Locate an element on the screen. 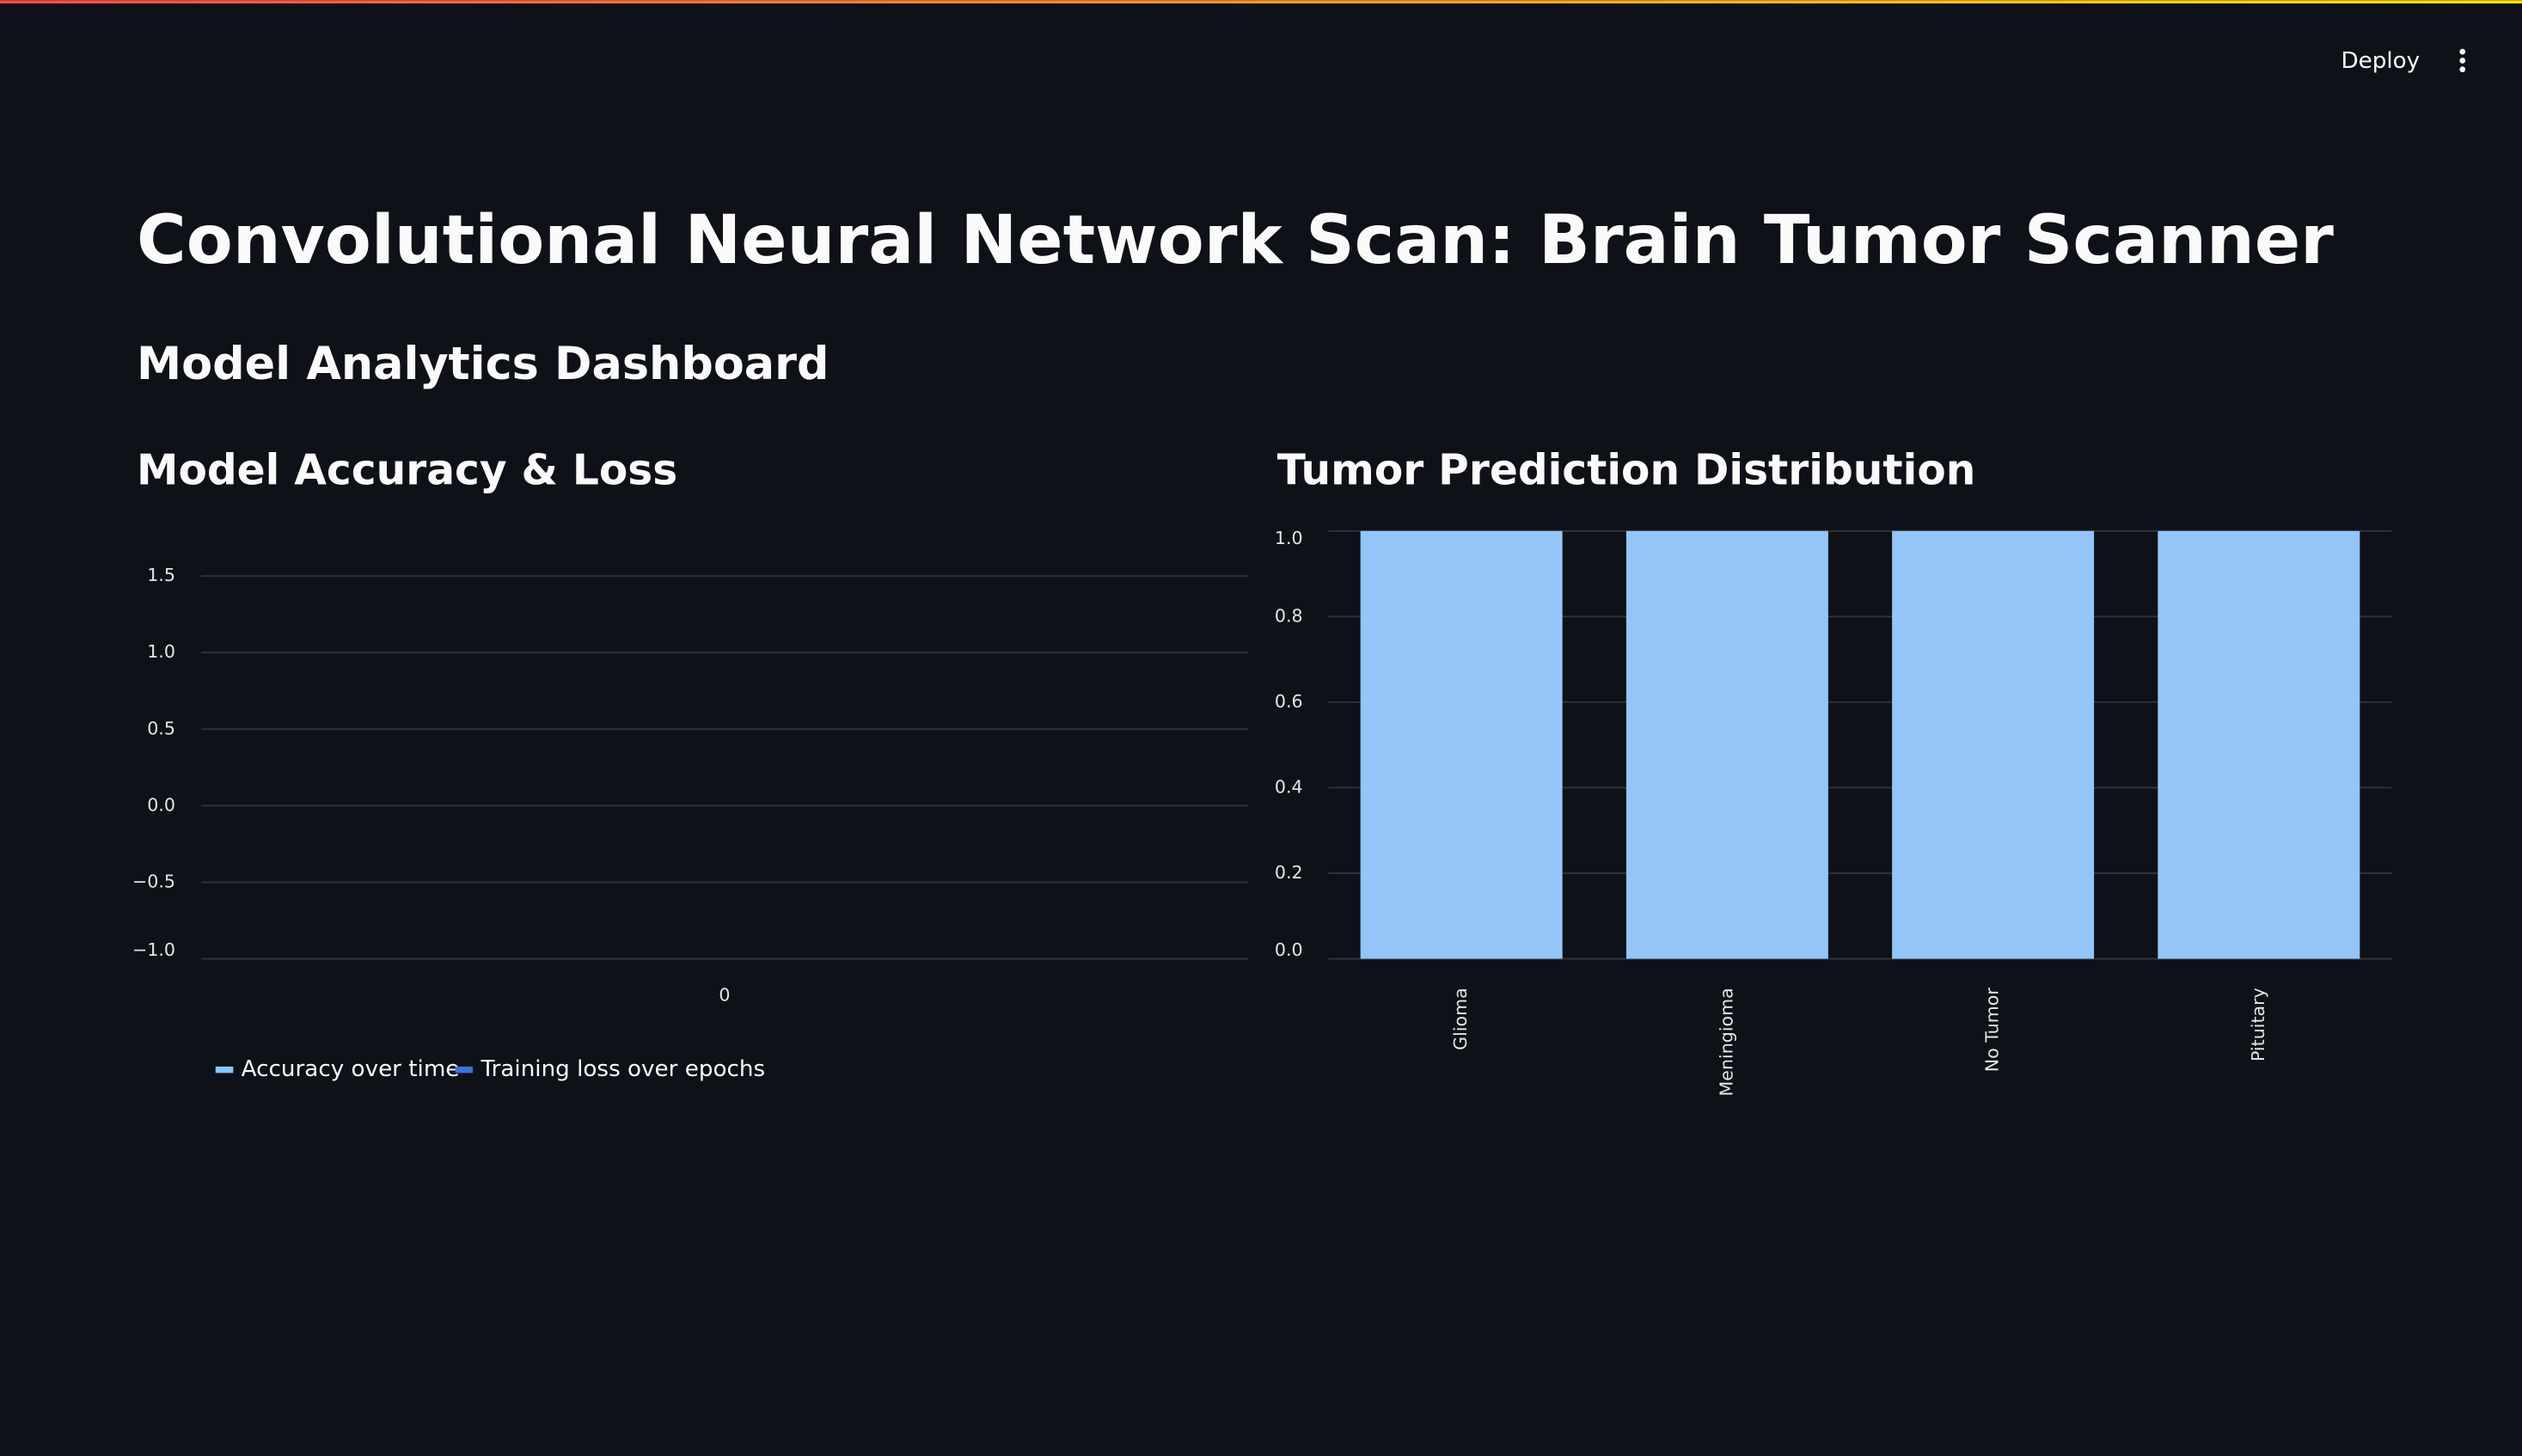  y-tick-label: −0.5 is located at coordinates (153, 881).